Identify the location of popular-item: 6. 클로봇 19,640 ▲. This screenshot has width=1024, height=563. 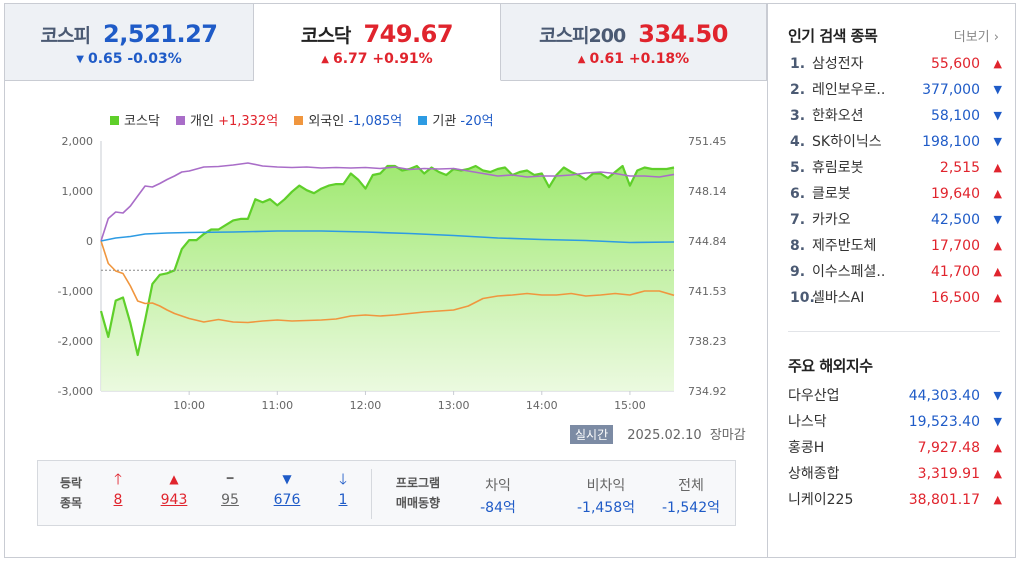
(897, 194).